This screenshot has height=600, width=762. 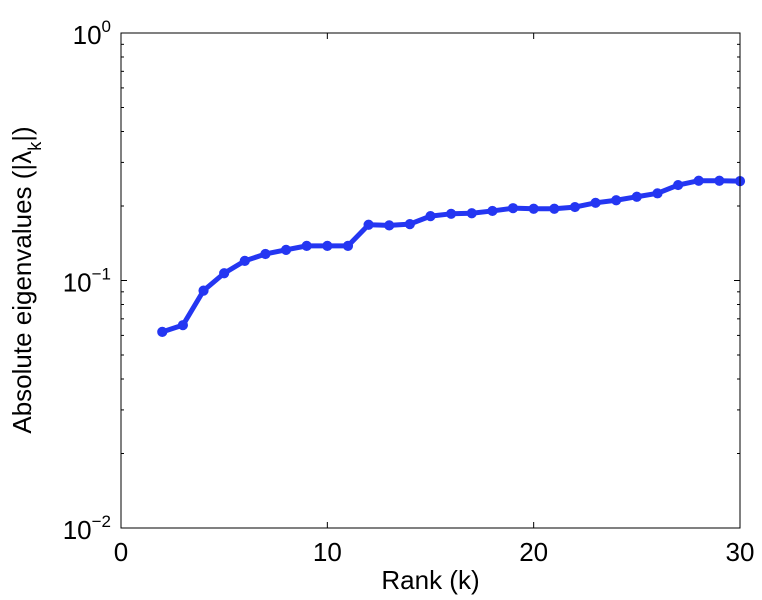 What do you see at coordinates (740, 552) in the screenshot?
I see `x-tick-label-3: 30` at bounding box center [740, 552].